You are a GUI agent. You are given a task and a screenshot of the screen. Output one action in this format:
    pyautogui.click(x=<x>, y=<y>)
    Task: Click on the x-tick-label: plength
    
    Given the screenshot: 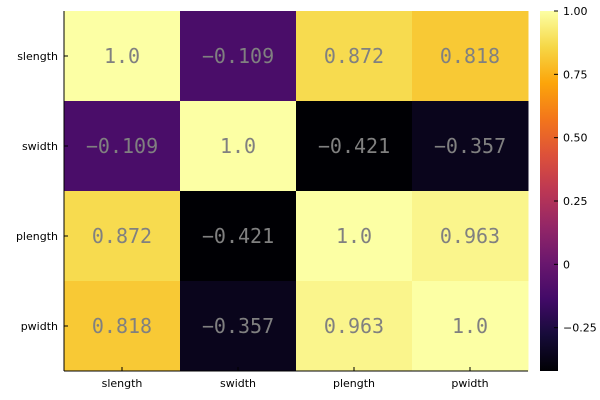 What is the action you would take?
    pyautogui.click(x=354, y=383)
    